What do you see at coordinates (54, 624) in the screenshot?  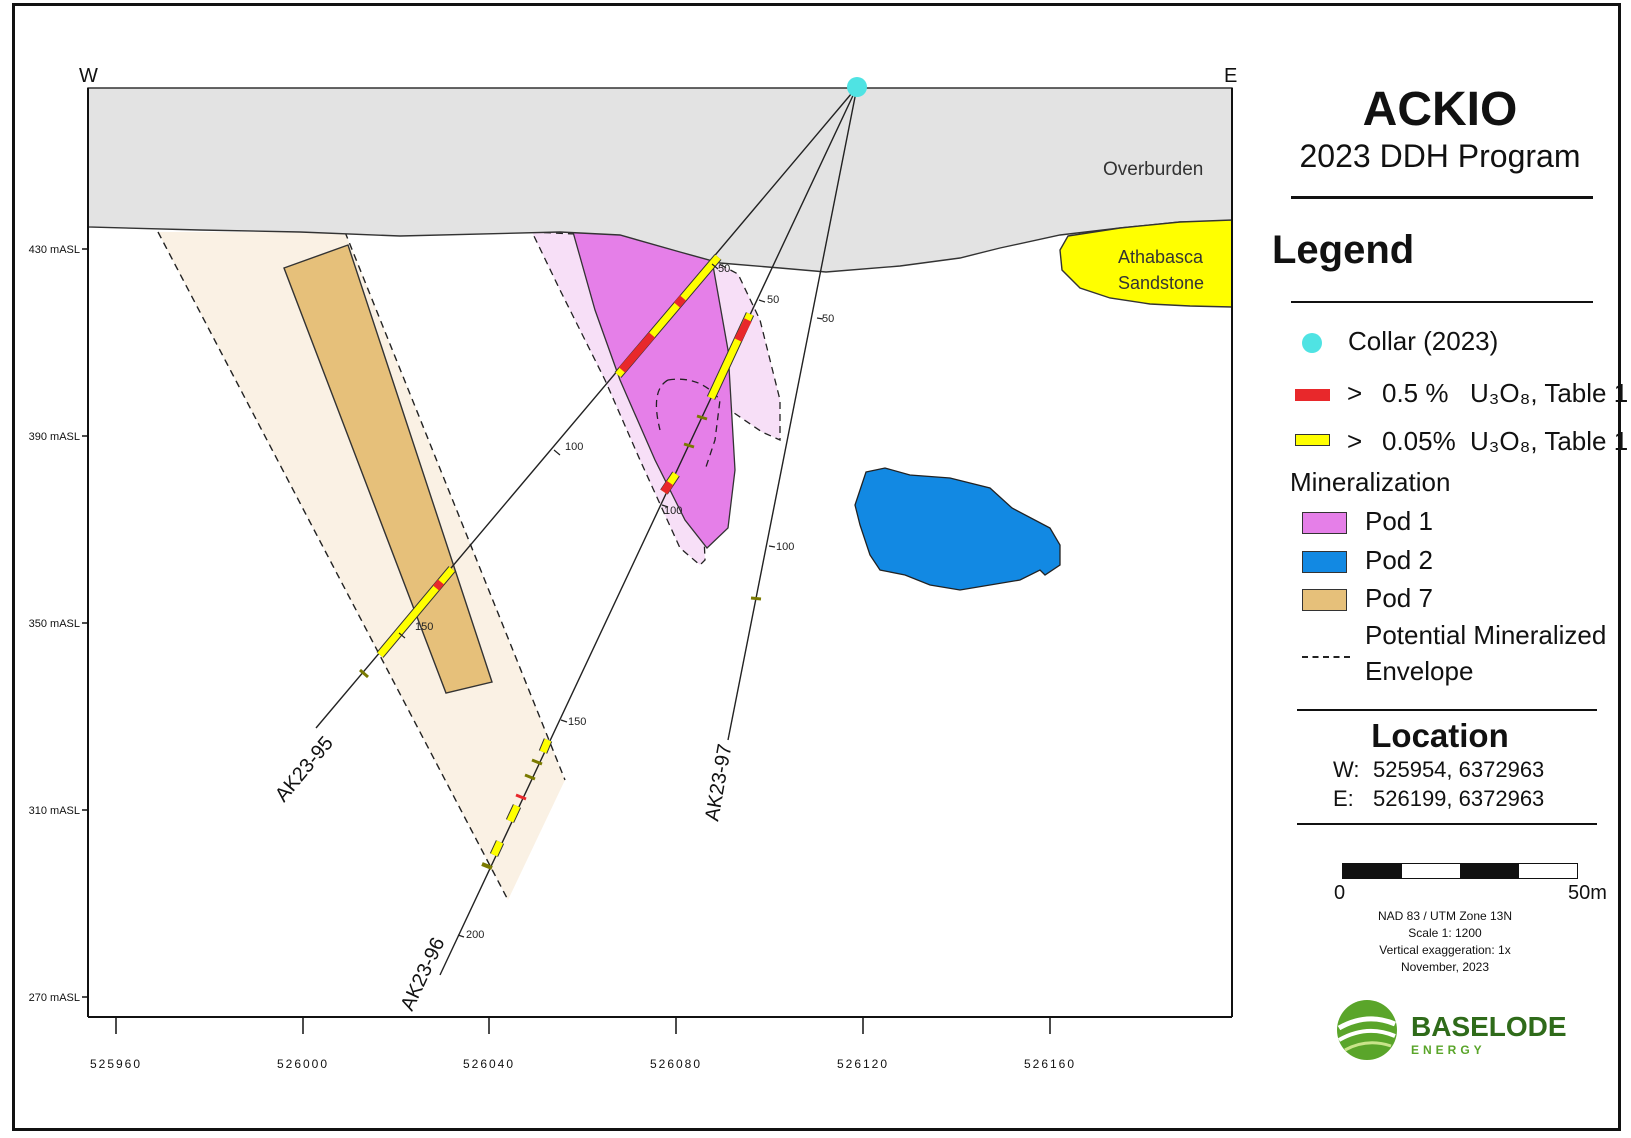 I see `elevation-label-350: 350 mASL` at bounding box center [54, 624].